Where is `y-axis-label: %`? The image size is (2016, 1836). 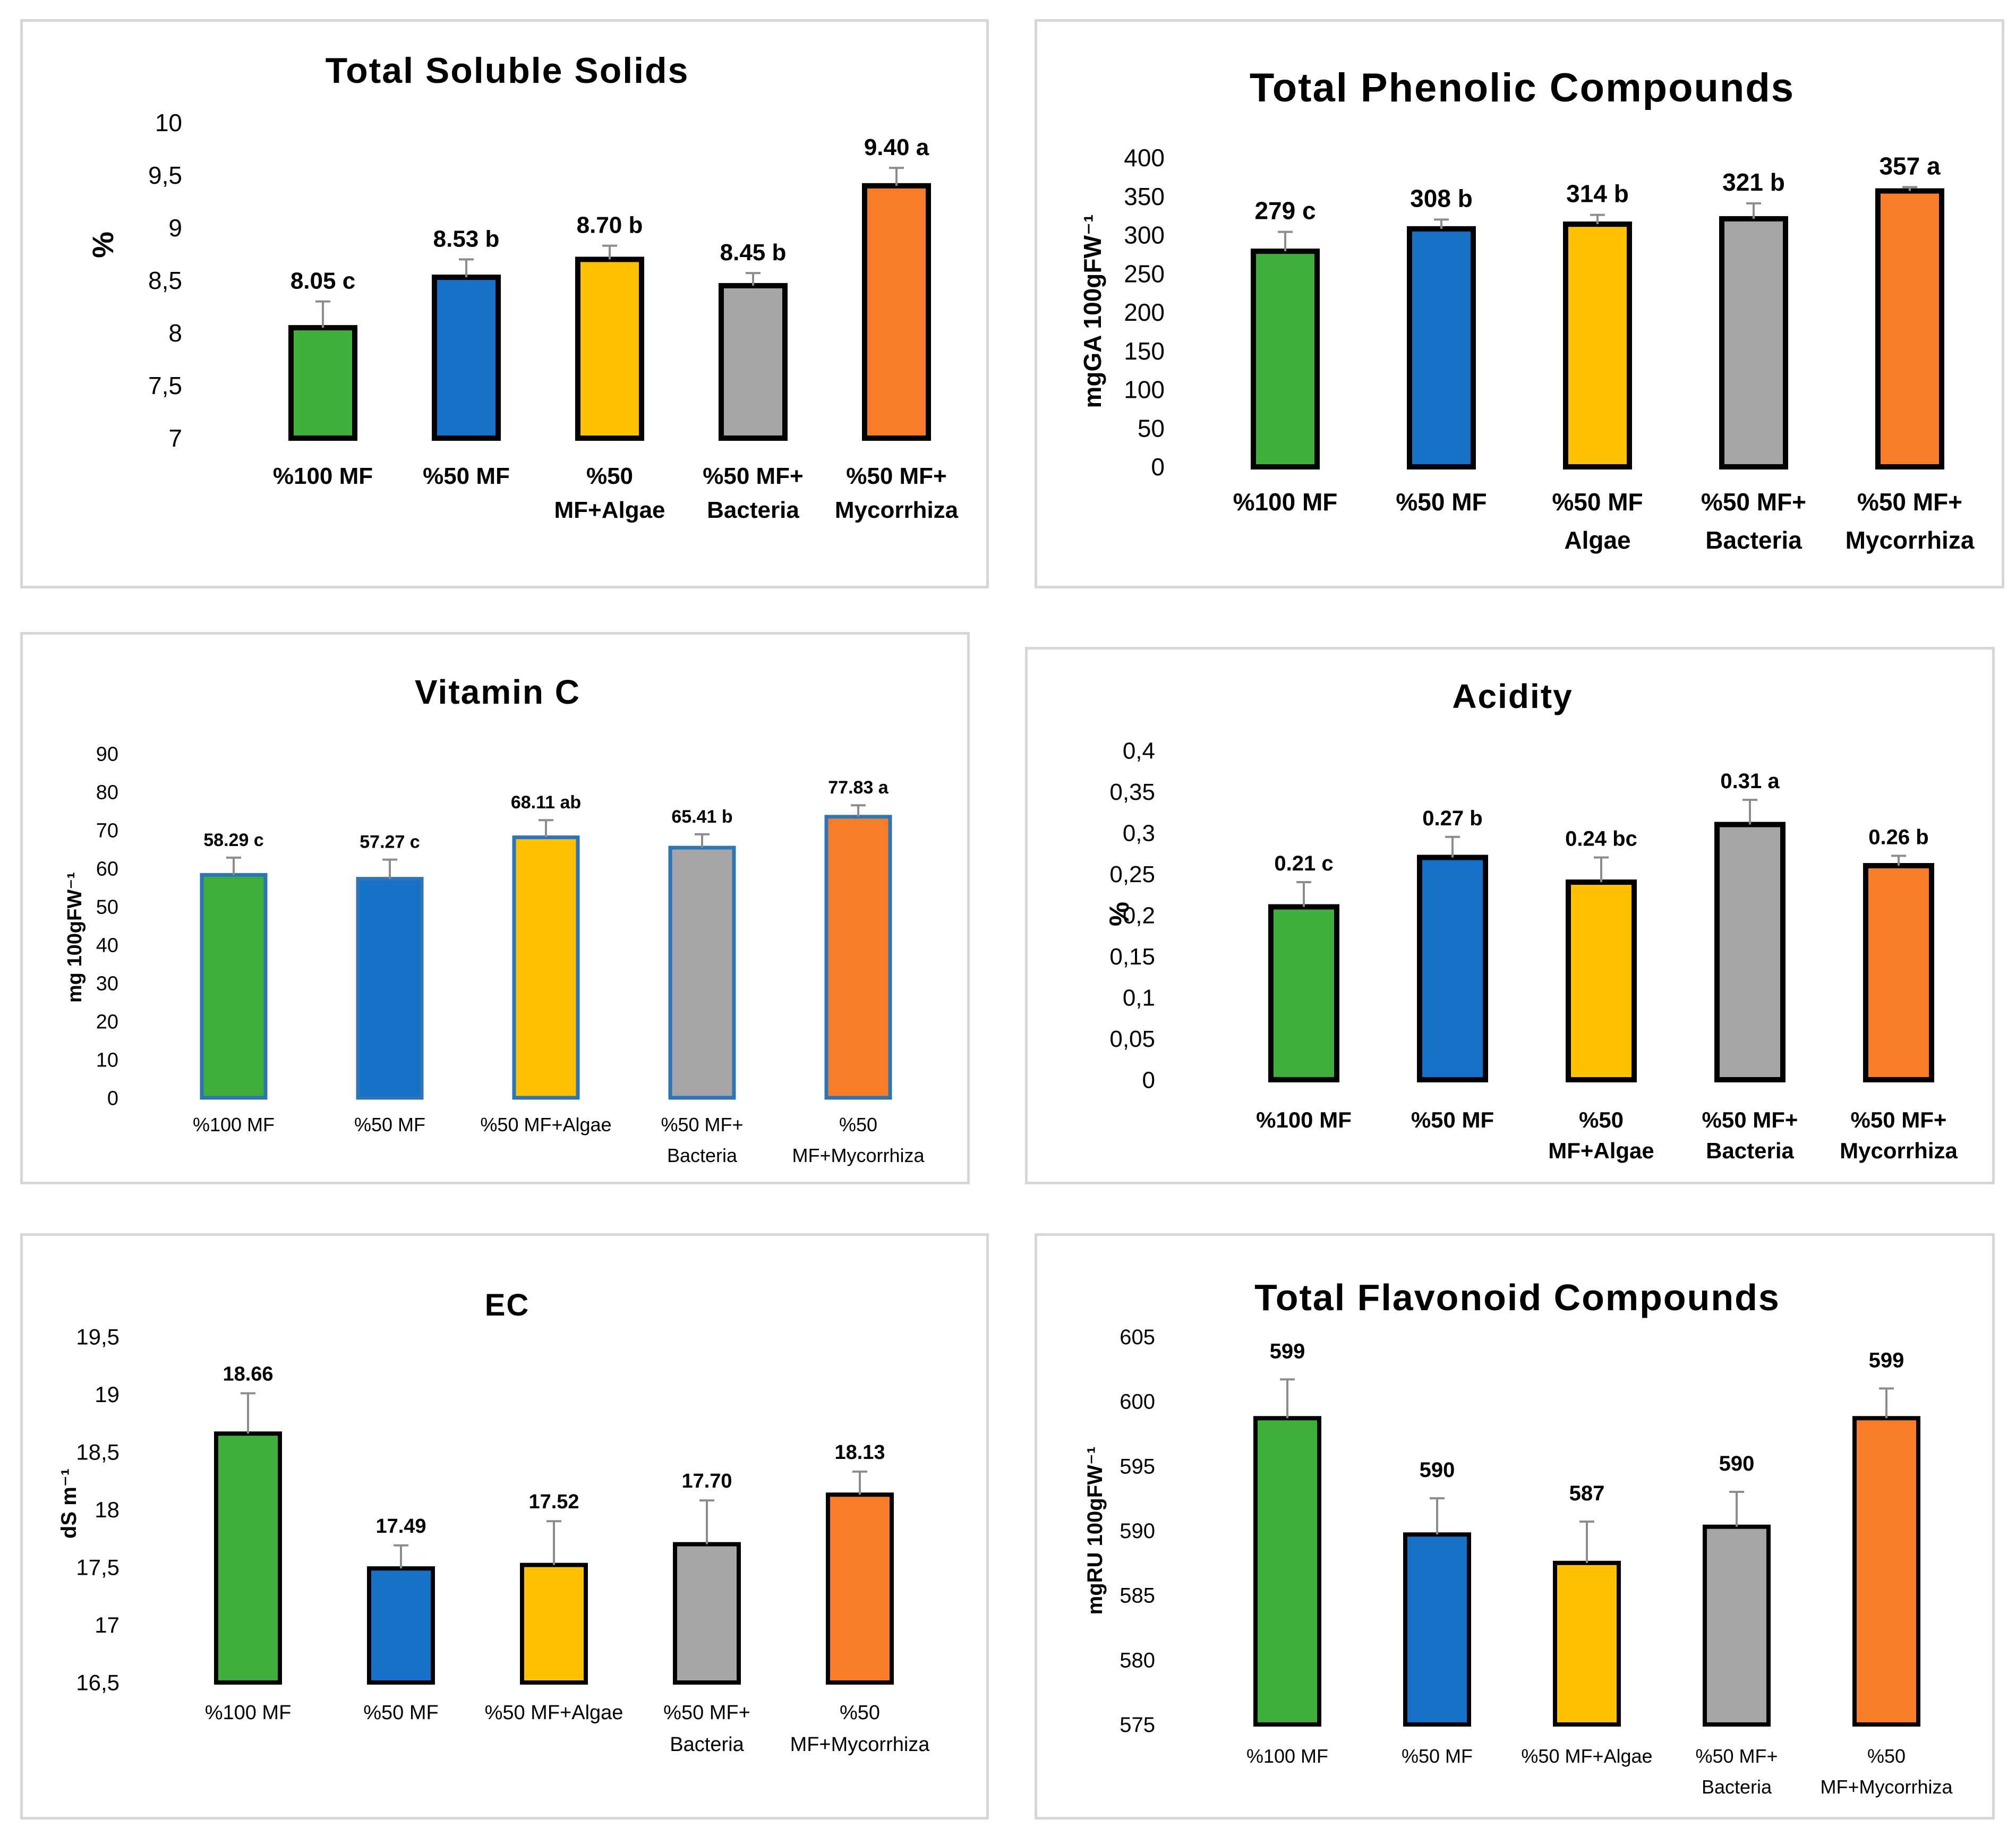 y-axis-label: % is located at coordinates (102, 245).